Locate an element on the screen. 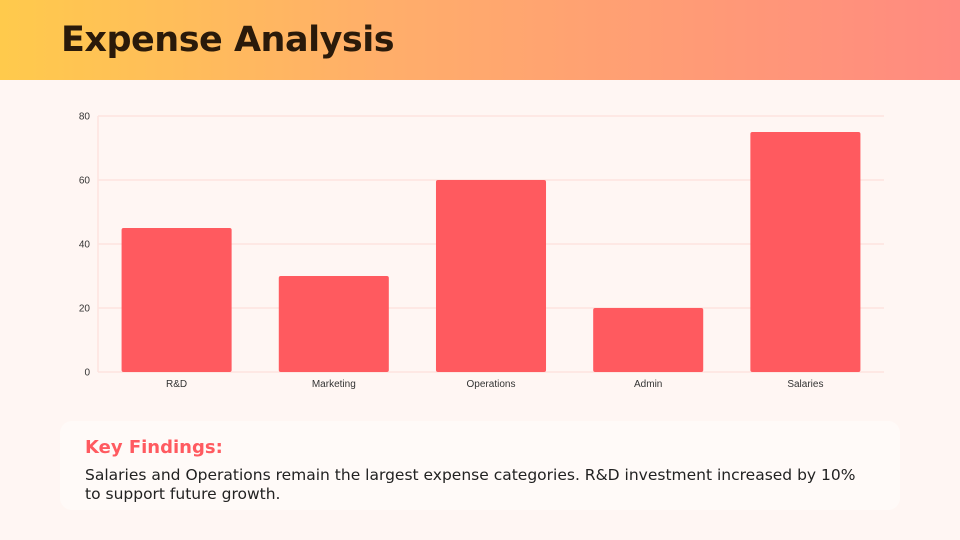 The width and height of the screenshot is (960, 540). header-banner: Expense Analysis is located at coordinates (480, 40).